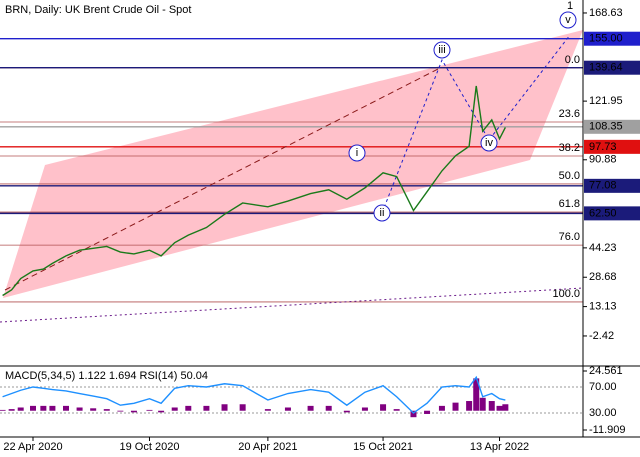  What do you see at coordinates (383, 447) in the screenshot?
I see `x-tick-label: 15 Oct 2021` at bounding box center [383, 447].